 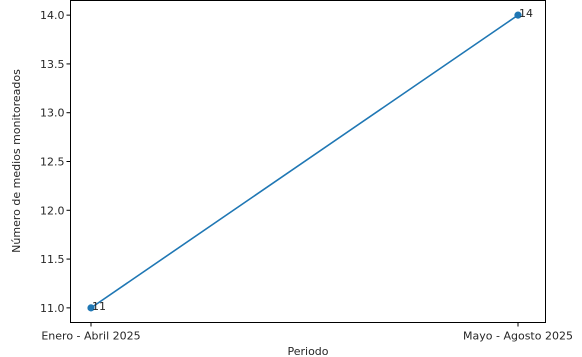 What do you see at coordinates (307, 351) in the screenshot?
I see `x-axis-title: Periodo` at bounding box center [307, 351].